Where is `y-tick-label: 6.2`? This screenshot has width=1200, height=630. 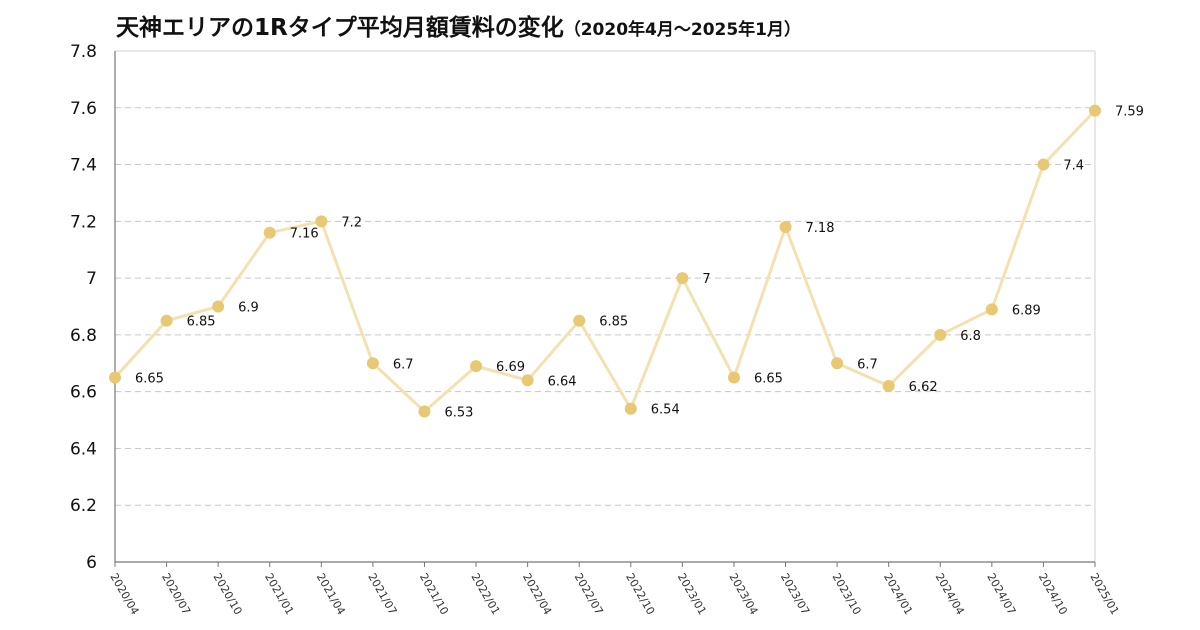 y-tick-label: 6.2 is located at coordinates (83, 506).